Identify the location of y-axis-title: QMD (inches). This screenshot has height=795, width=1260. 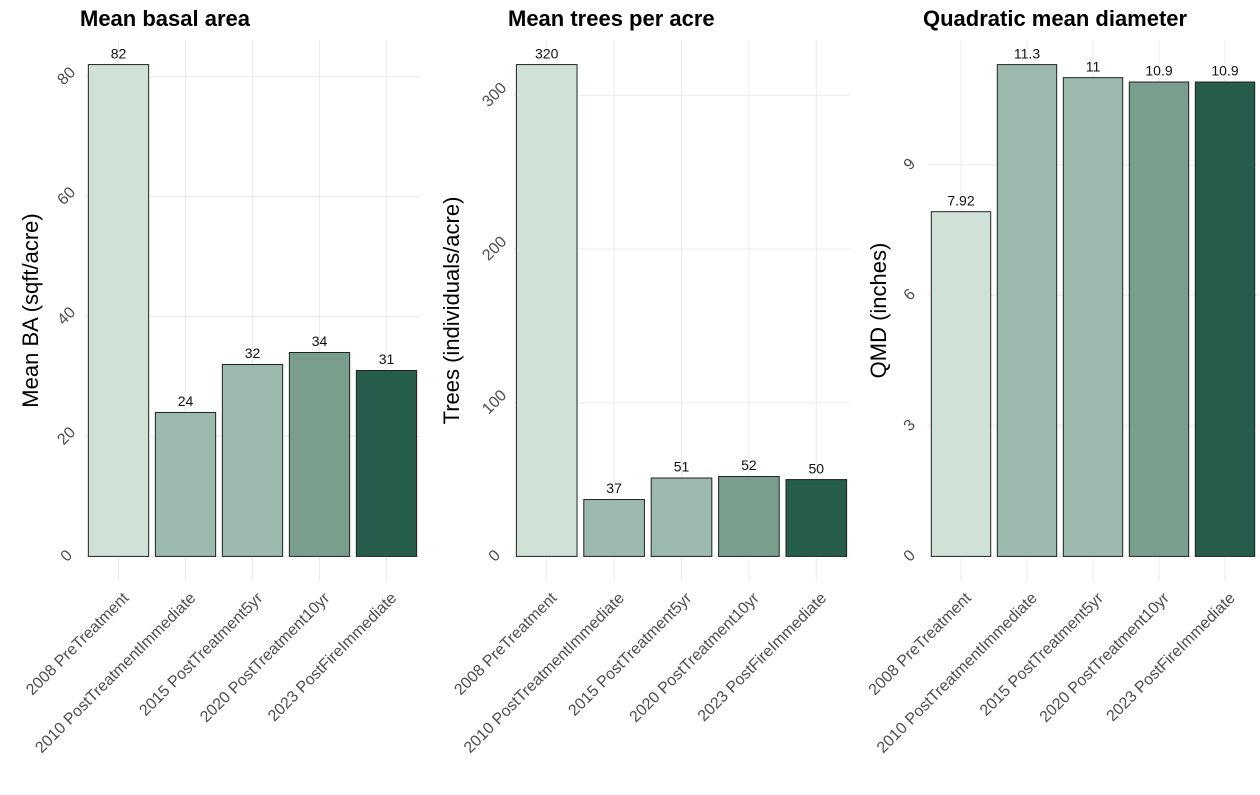
(878, 311).